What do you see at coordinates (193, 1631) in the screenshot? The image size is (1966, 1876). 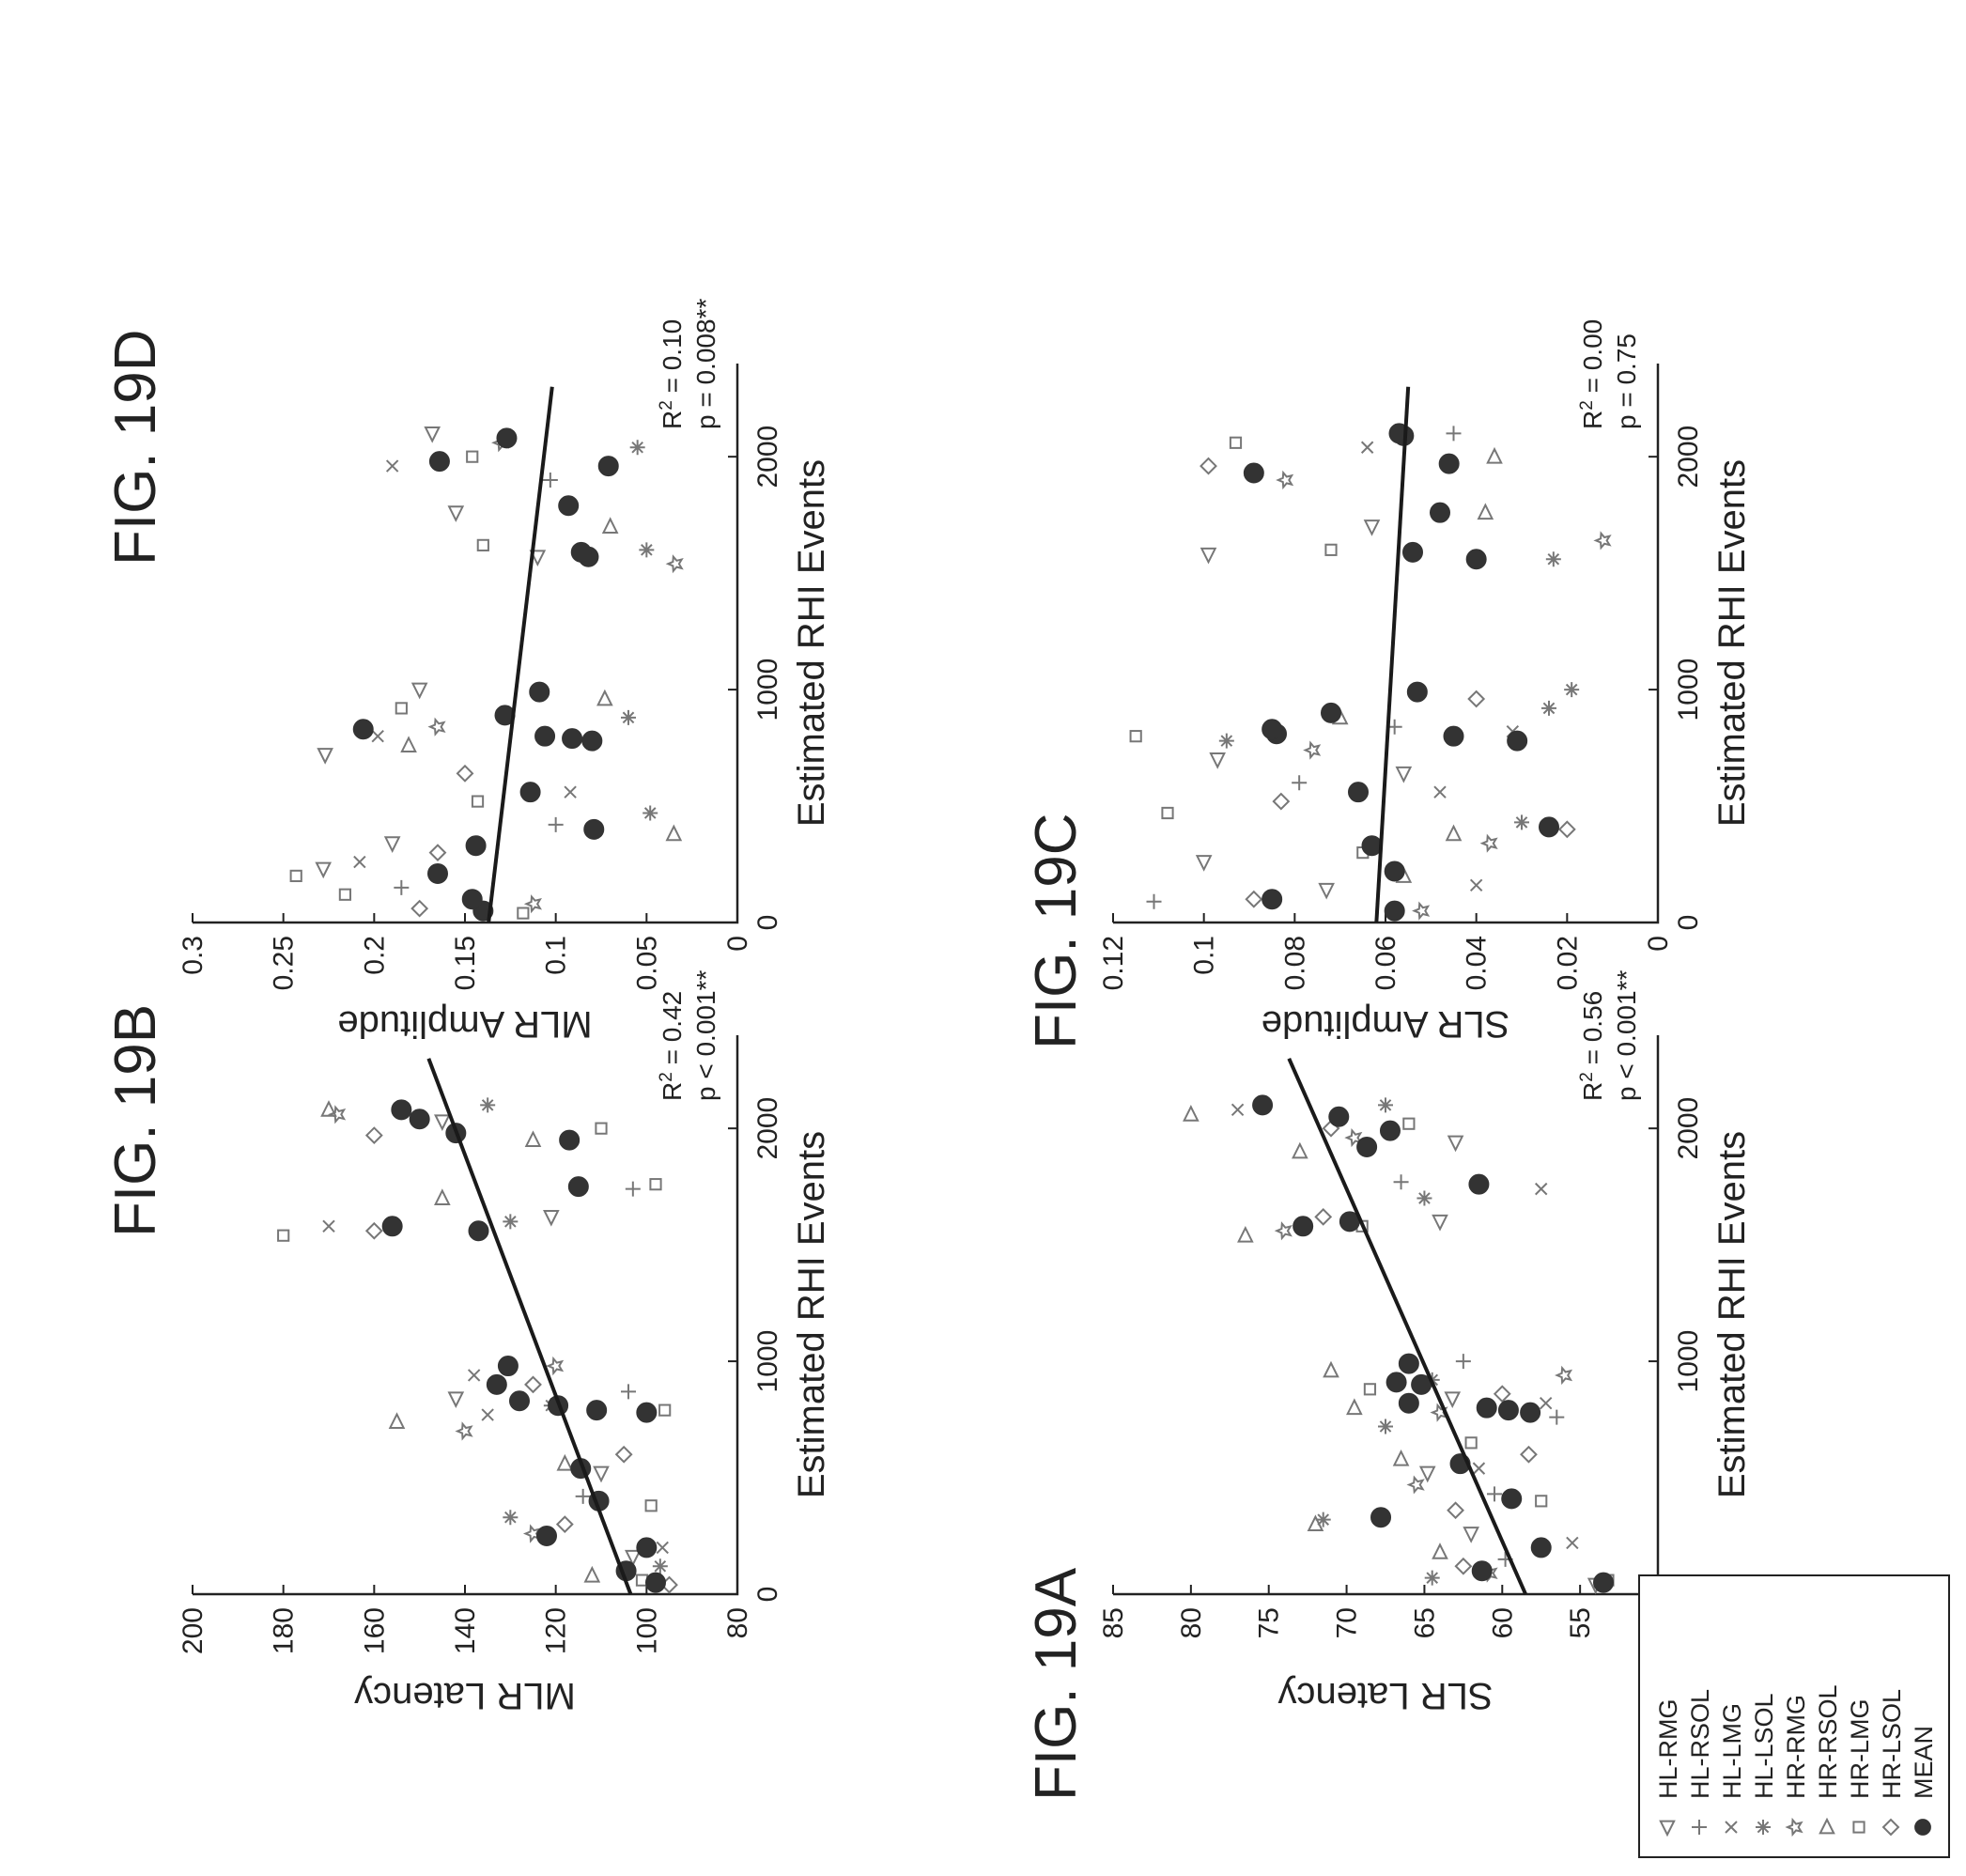 I see `y-tick-label: 200` at bounding box center [193, 1631].